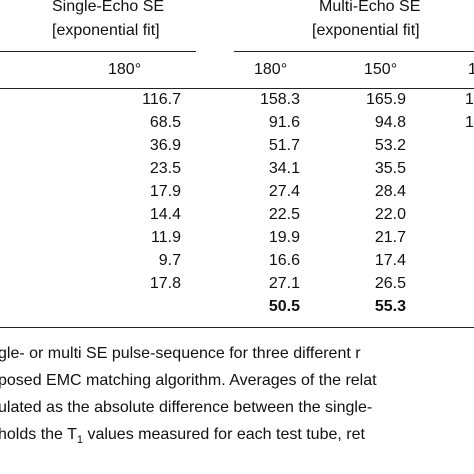 The height and width of the screenshot is (474, 474). Describe the element at coordinates (390, 214) in the screenshot. I see `cell-multi-150: 22.0` at that location.